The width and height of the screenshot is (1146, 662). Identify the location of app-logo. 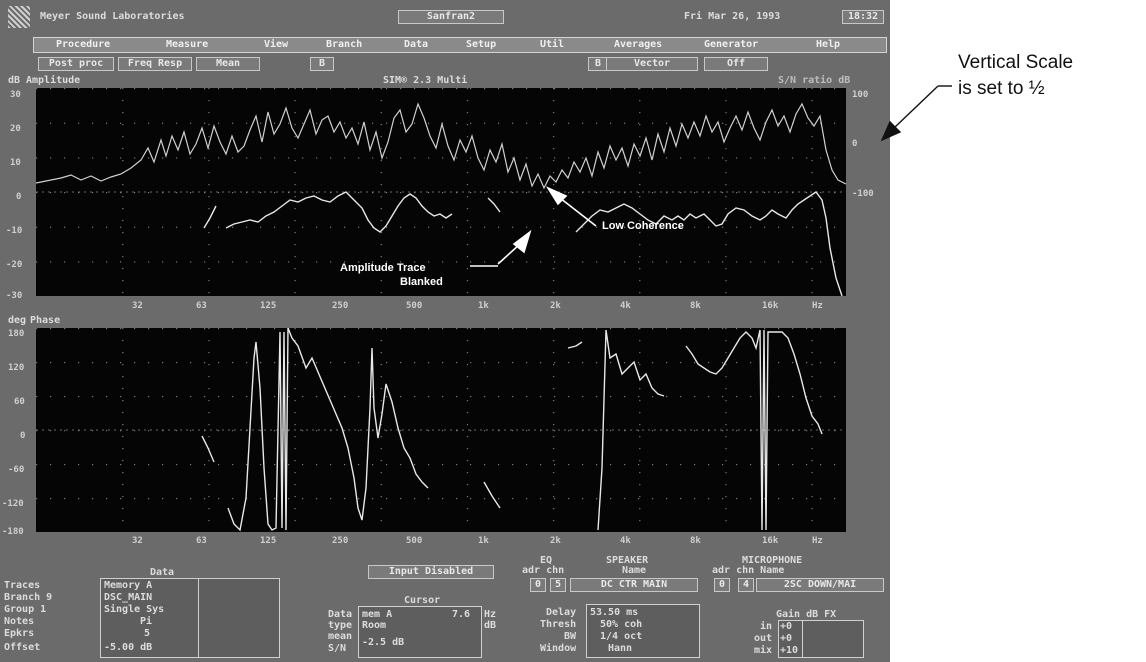
(19, 17).